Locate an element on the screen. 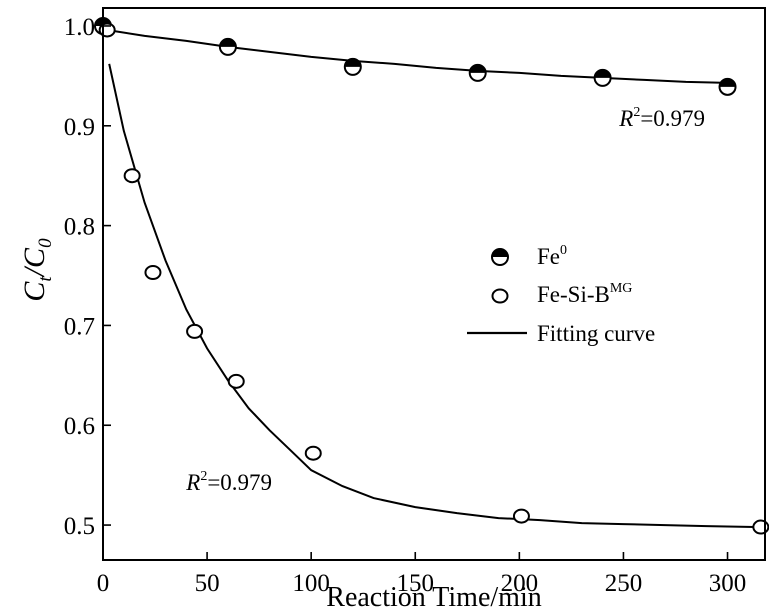 This screenshot has width=769, height=613. legend-item-fe0: Fe0 is located at coordinates (529, 256).